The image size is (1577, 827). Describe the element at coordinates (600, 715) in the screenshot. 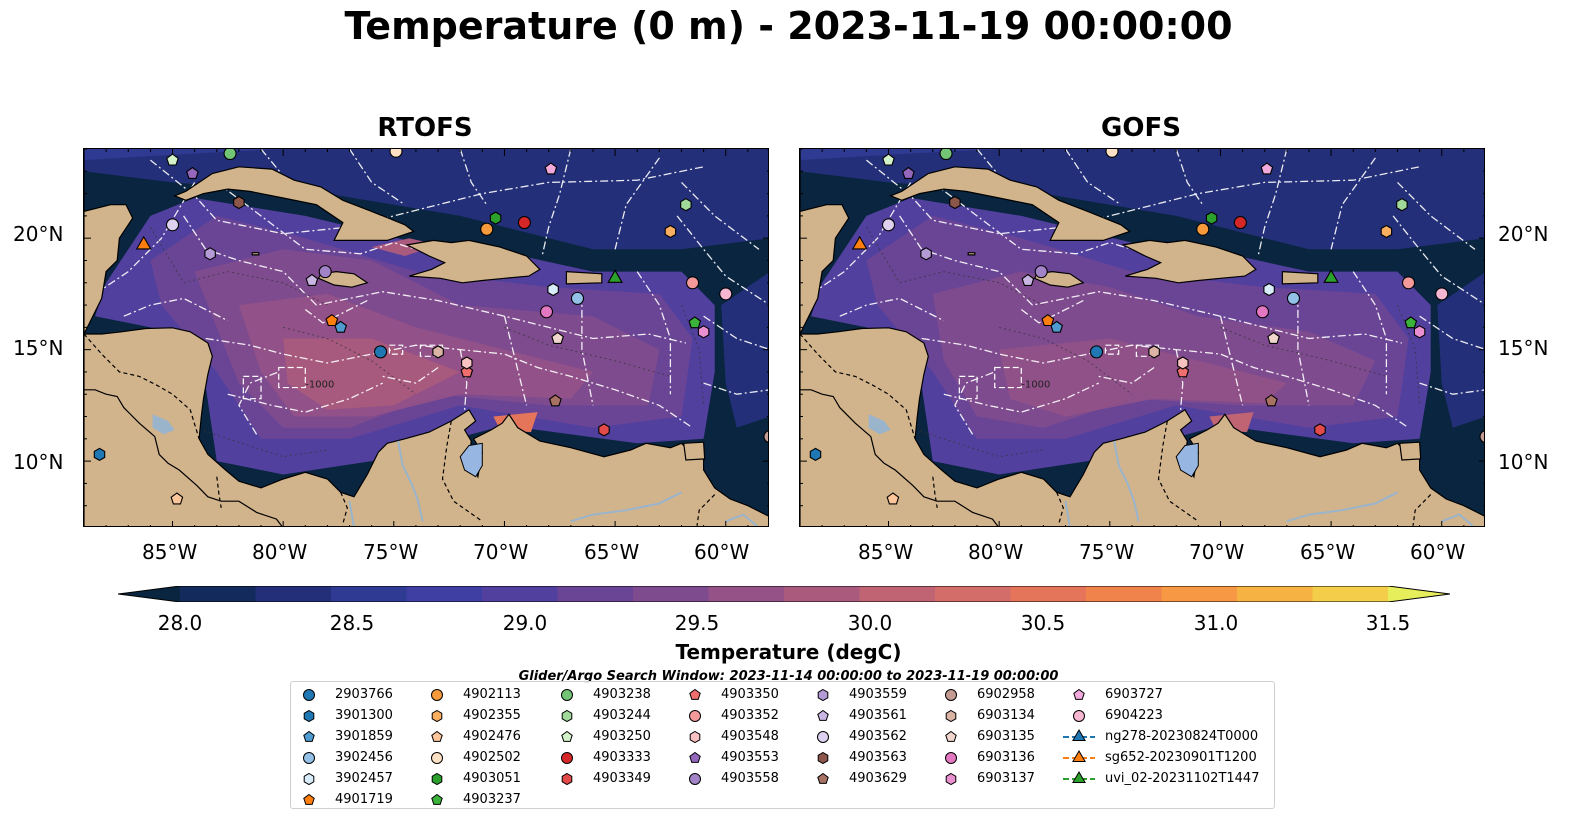

I see `legend-entry: 4903244` at that location.